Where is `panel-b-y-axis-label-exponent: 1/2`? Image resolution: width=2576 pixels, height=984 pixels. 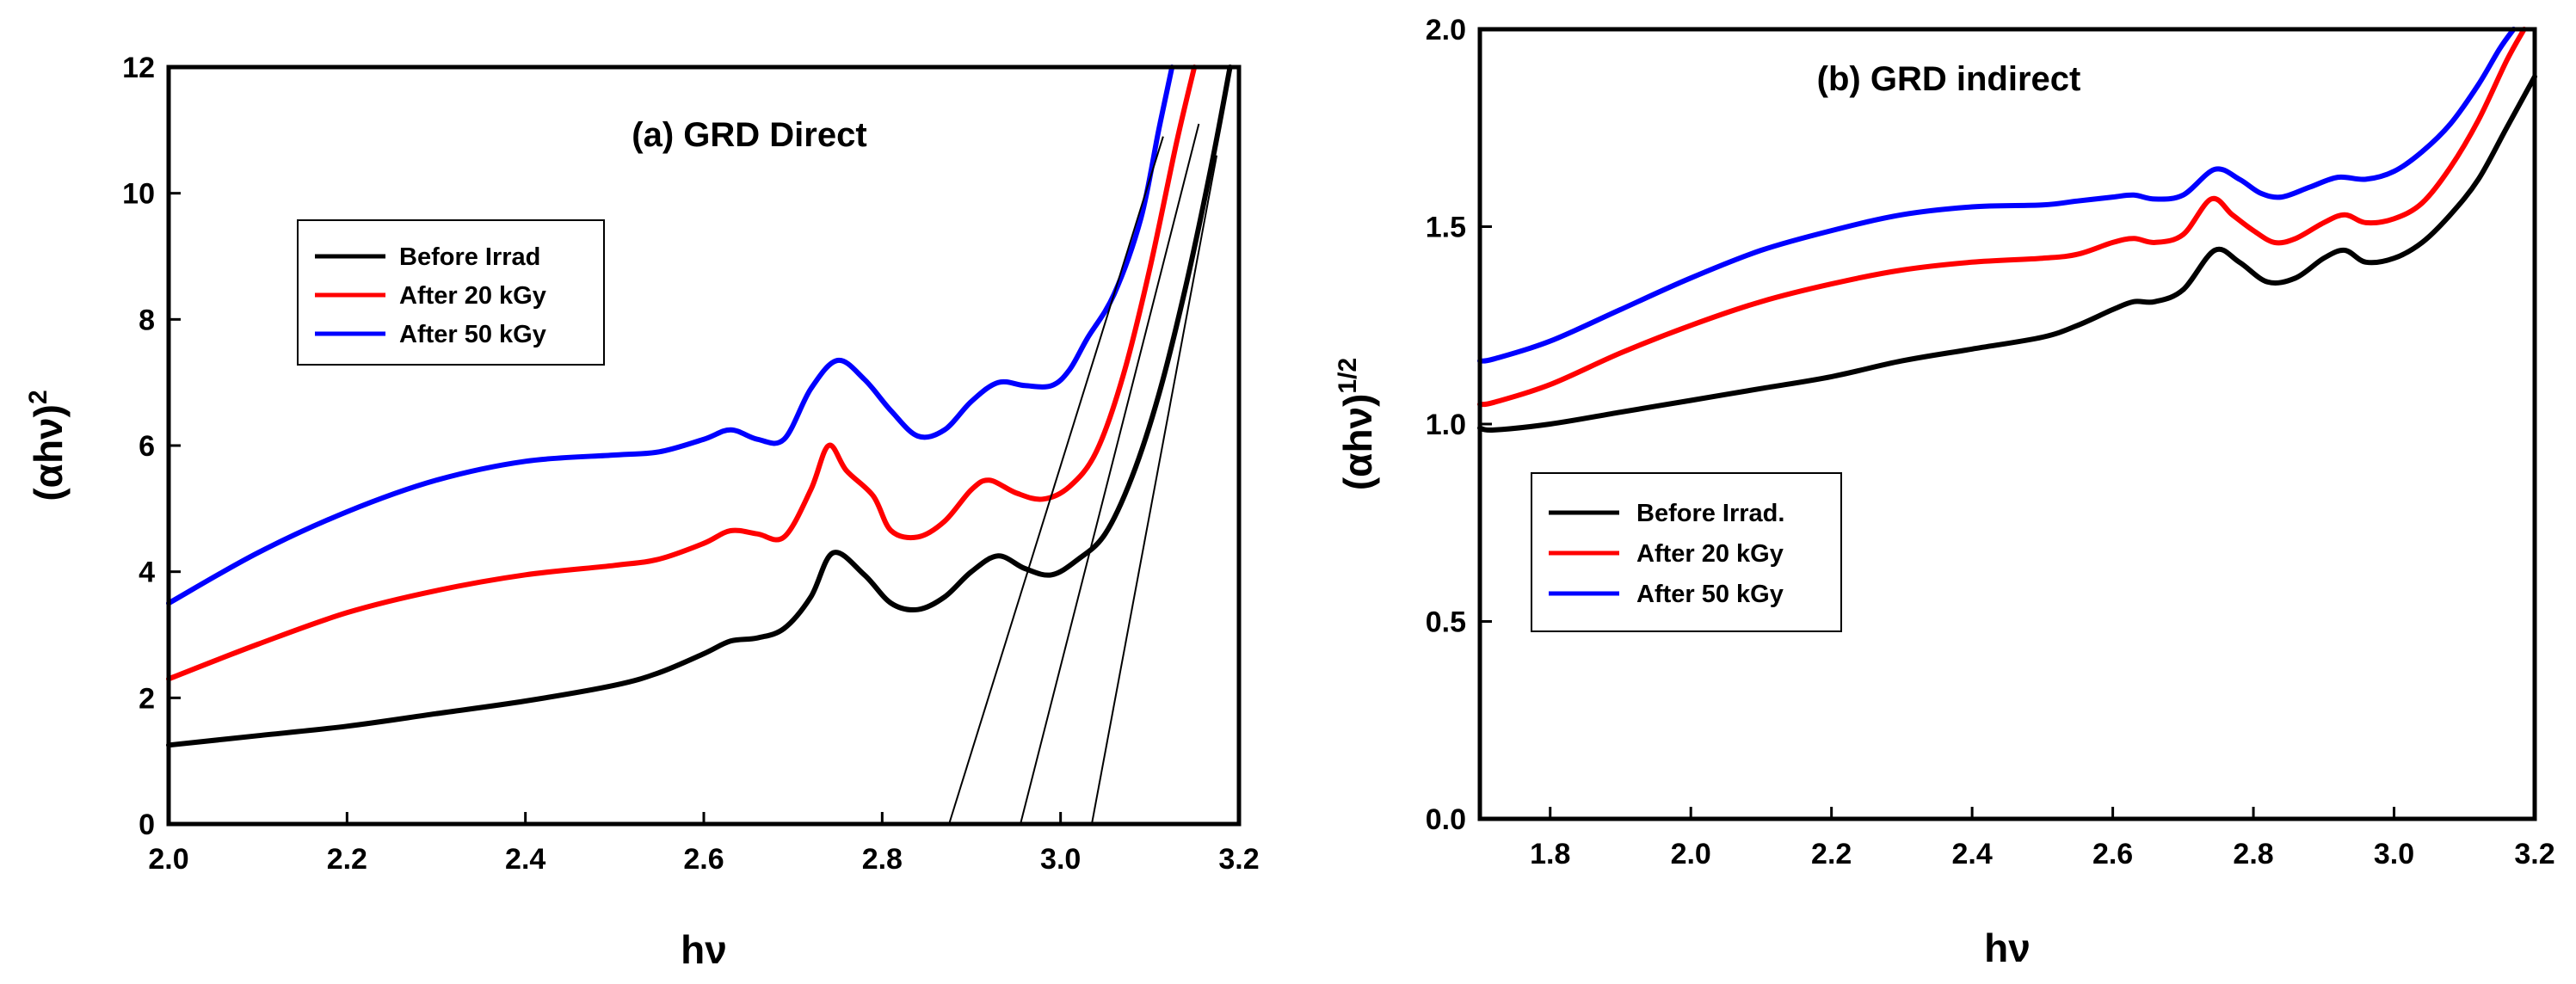
panel-b-y-axis-label-exponent: 1/2 is located at coordinates (1348, 376).